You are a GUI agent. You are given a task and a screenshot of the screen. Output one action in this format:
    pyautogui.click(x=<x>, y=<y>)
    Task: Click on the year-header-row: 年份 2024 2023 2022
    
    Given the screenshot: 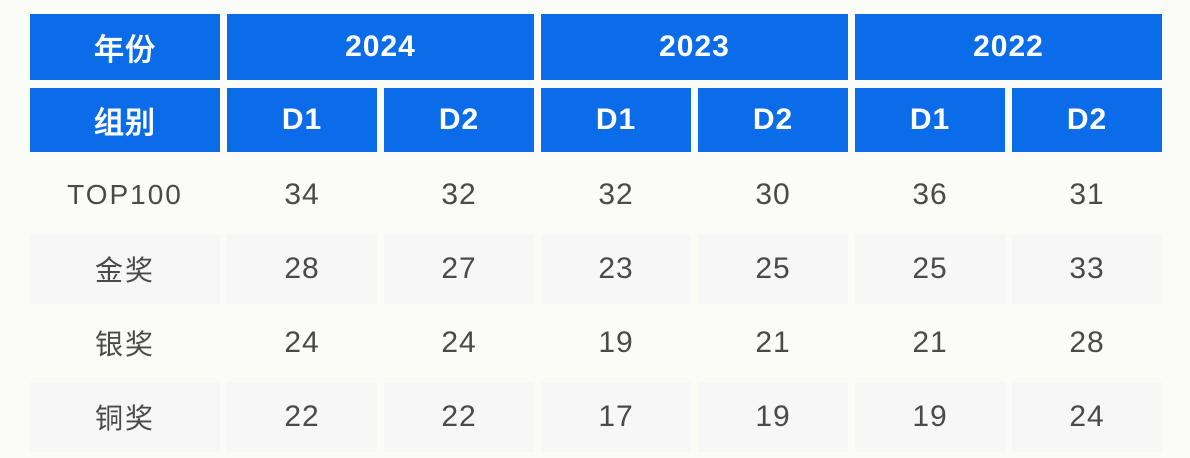 What is the action you would take?
    pyautogui.click(x=596, y=47)
    